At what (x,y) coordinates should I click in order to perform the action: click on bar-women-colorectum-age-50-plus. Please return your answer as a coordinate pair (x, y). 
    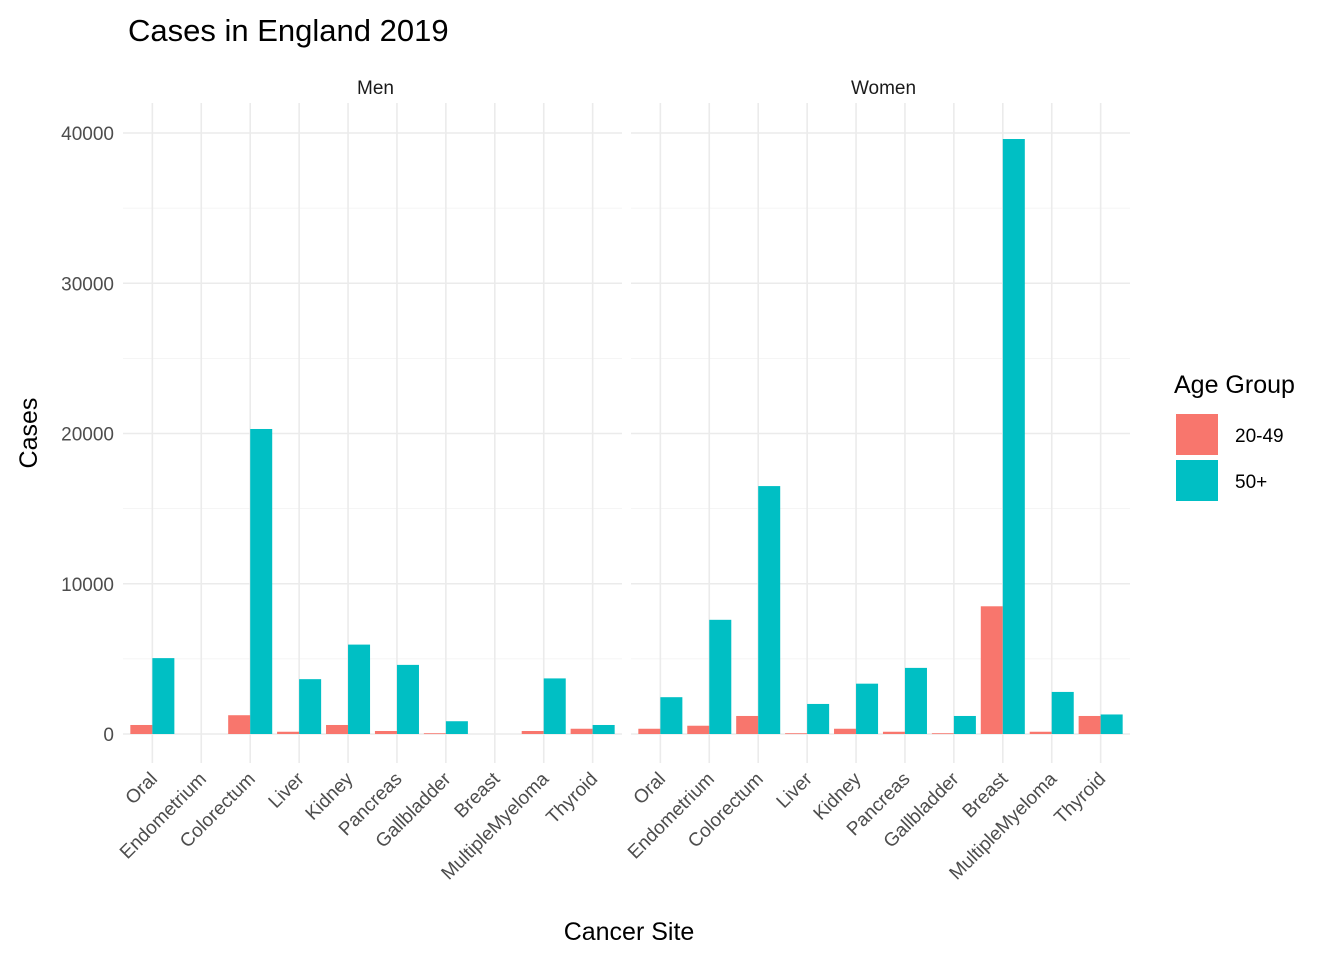
    Looking at the image, I should click on (769, 610).